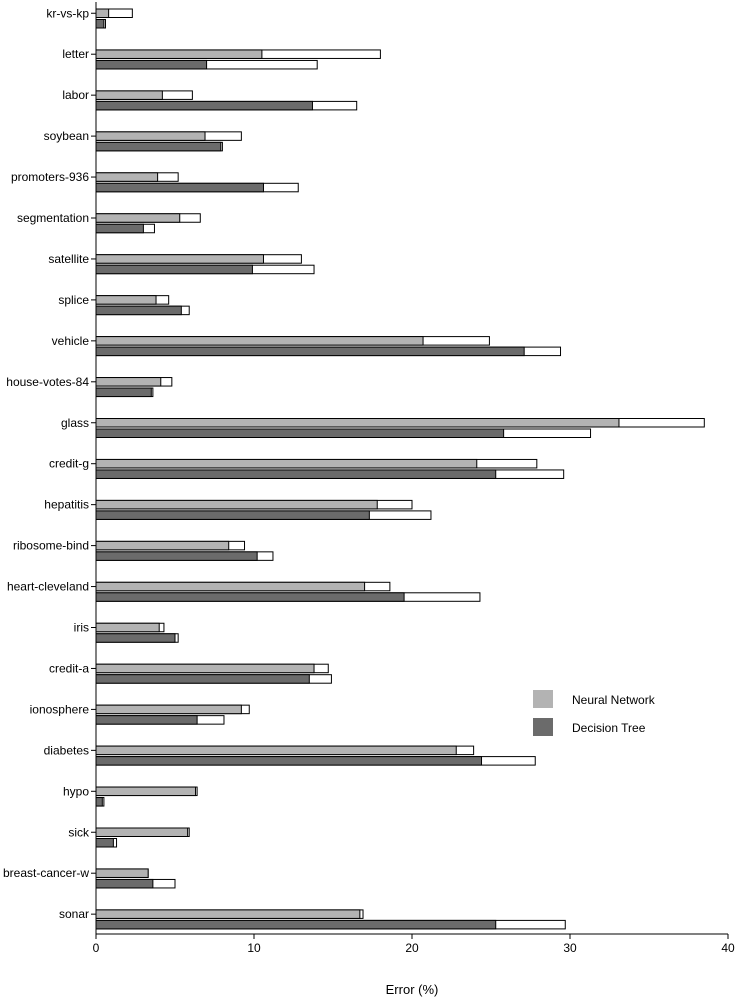 Image resolution: width=737 pixels, height=998 pixels. Describe the element at coordinates (81, 628) in the screenshot. I see `category-label: iris` at that location.